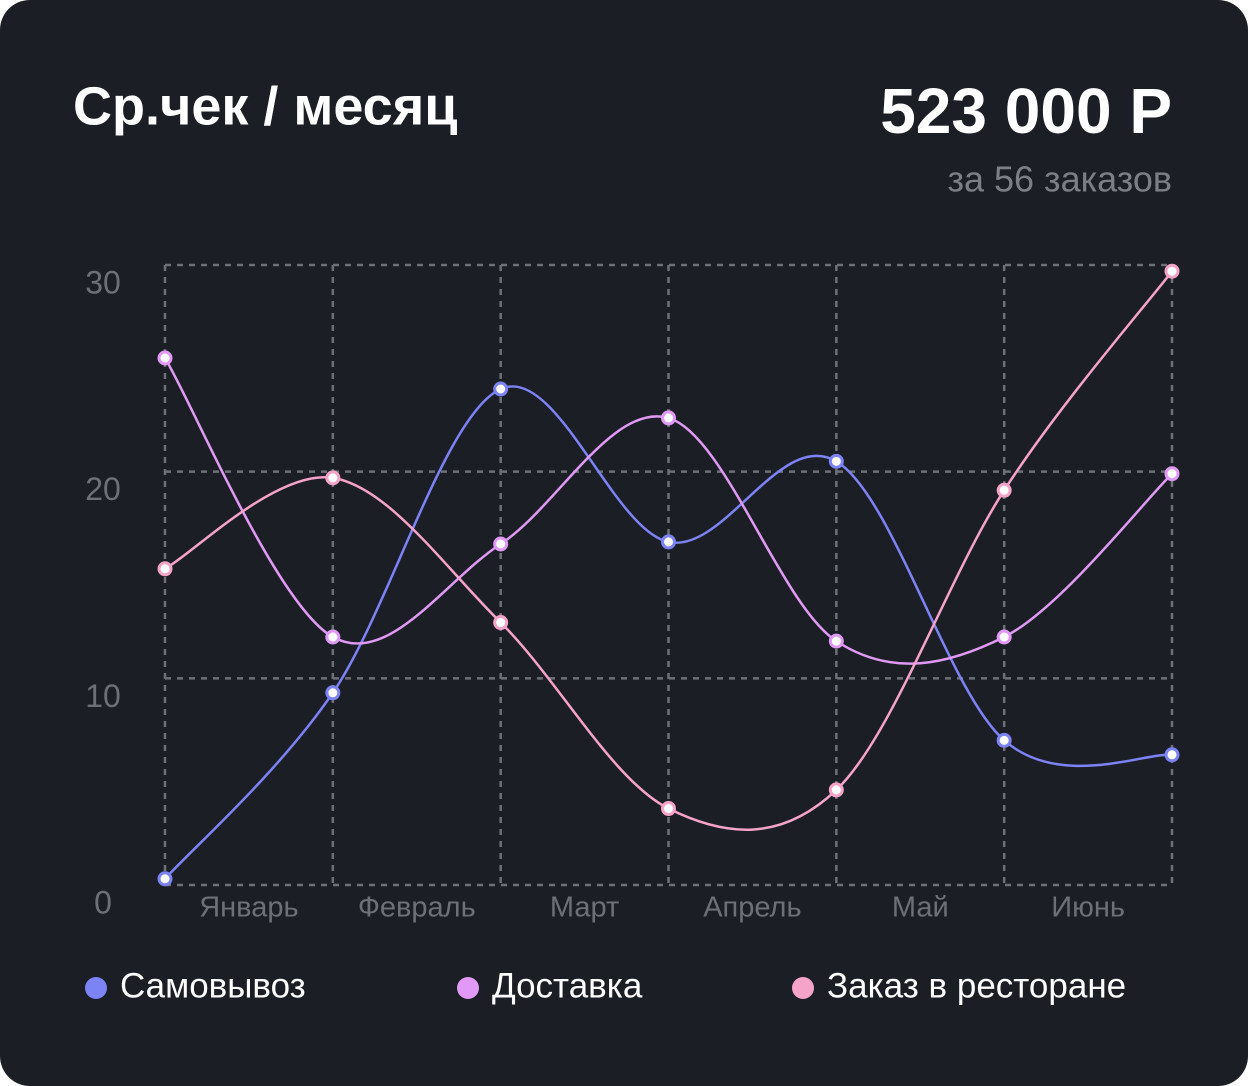 The width and height of the screenshot is (1248, 1086). What do you see at coordinates (213, 985) in the screenshot?
I see `legend-label: Самовывоз` at bounding box center [213, 985].